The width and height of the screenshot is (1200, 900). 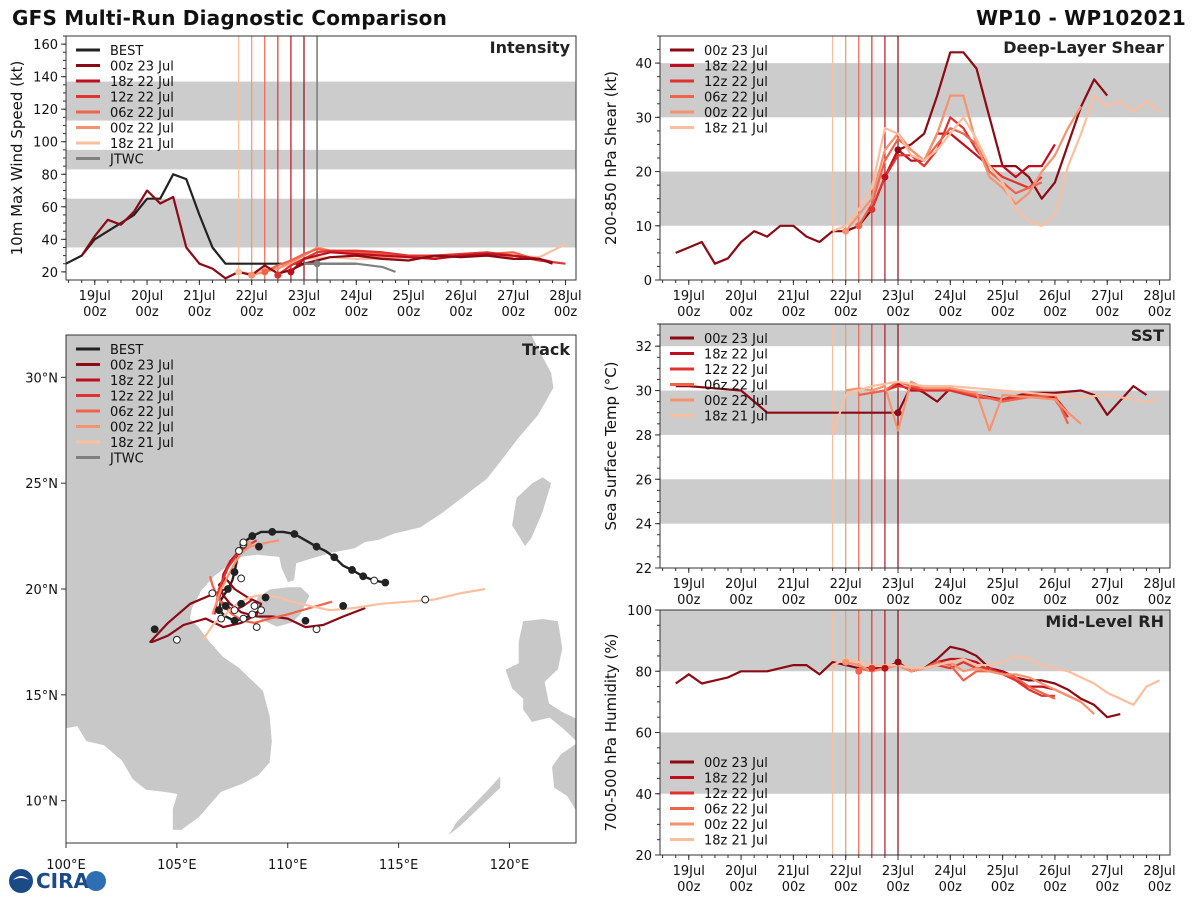 What do you see at coordinates (846, 296) in the screenshot?
I see `x-tick-day: 22Jul` at bounding box center [846, 296].